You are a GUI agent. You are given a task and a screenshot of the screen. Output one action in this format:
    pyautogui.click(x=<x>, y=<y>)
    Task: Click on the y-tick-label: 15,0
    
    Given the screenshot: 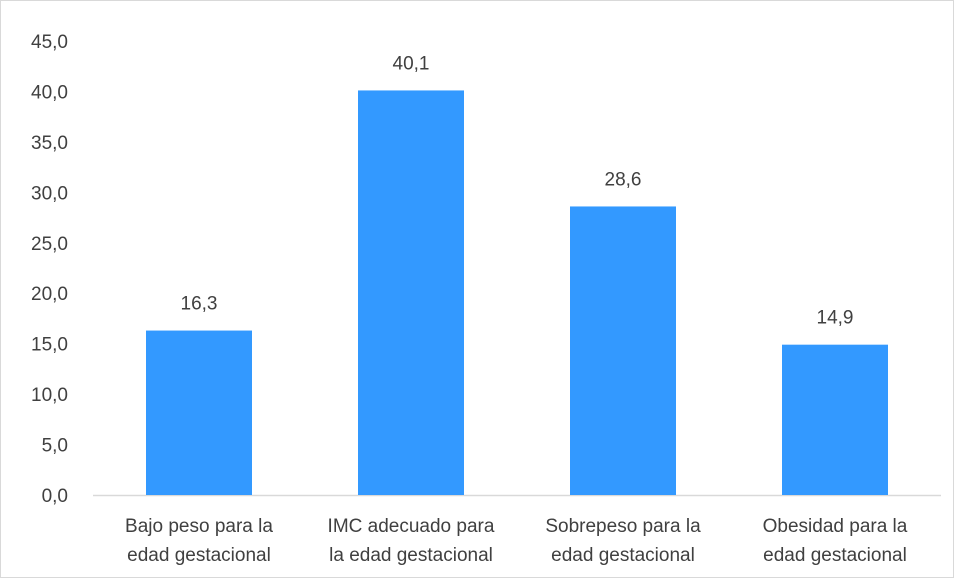 What is the action you would take?
    pyautogui.click(x=49, y=345)
    